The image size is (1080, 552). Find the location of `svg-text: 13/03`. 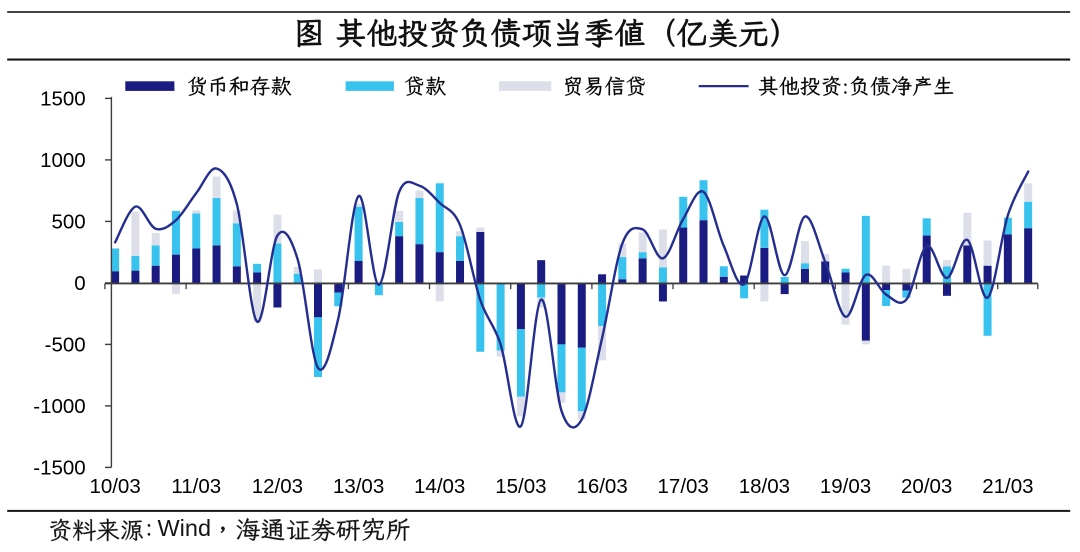

svg-text: 13/03 is located at coordinates (358, 486).